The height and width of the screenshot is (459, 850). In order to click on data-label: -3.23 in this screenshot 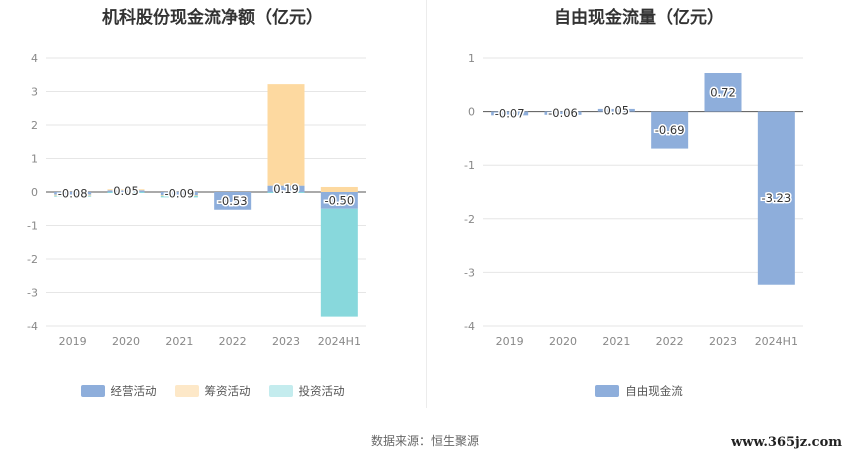, I will do `click(776, 198)`.